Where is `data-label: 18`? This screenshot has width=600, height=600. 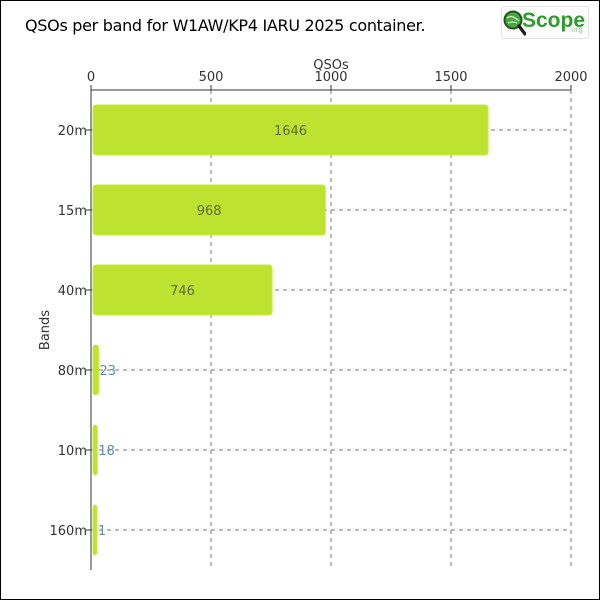 data-label: 18 is located at coordinates (106, 451).